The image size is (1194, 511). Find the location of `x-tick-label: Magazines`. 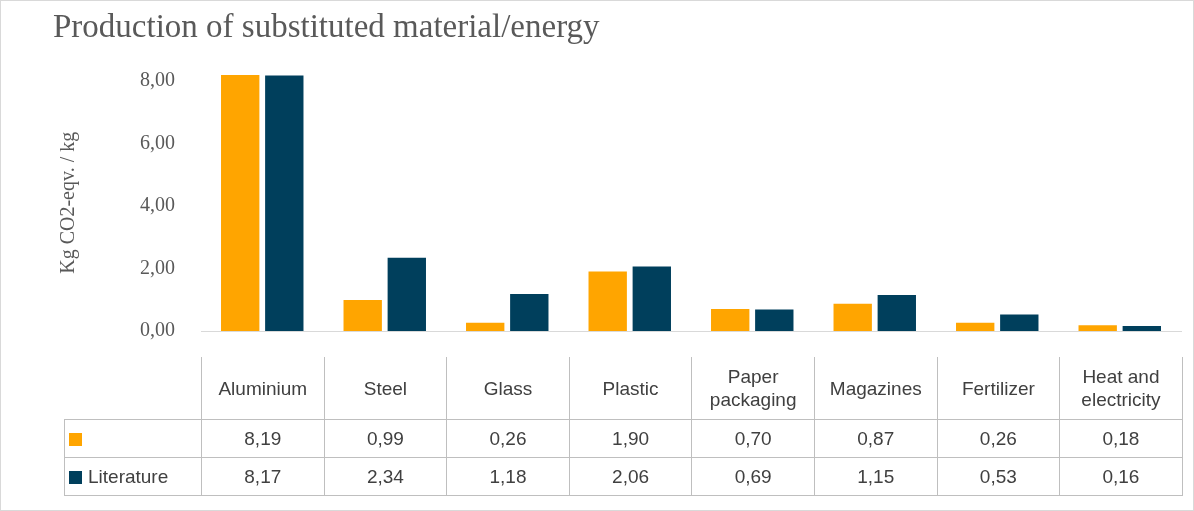

x-tick-label: Magazines is located at coordinates (876, 388).